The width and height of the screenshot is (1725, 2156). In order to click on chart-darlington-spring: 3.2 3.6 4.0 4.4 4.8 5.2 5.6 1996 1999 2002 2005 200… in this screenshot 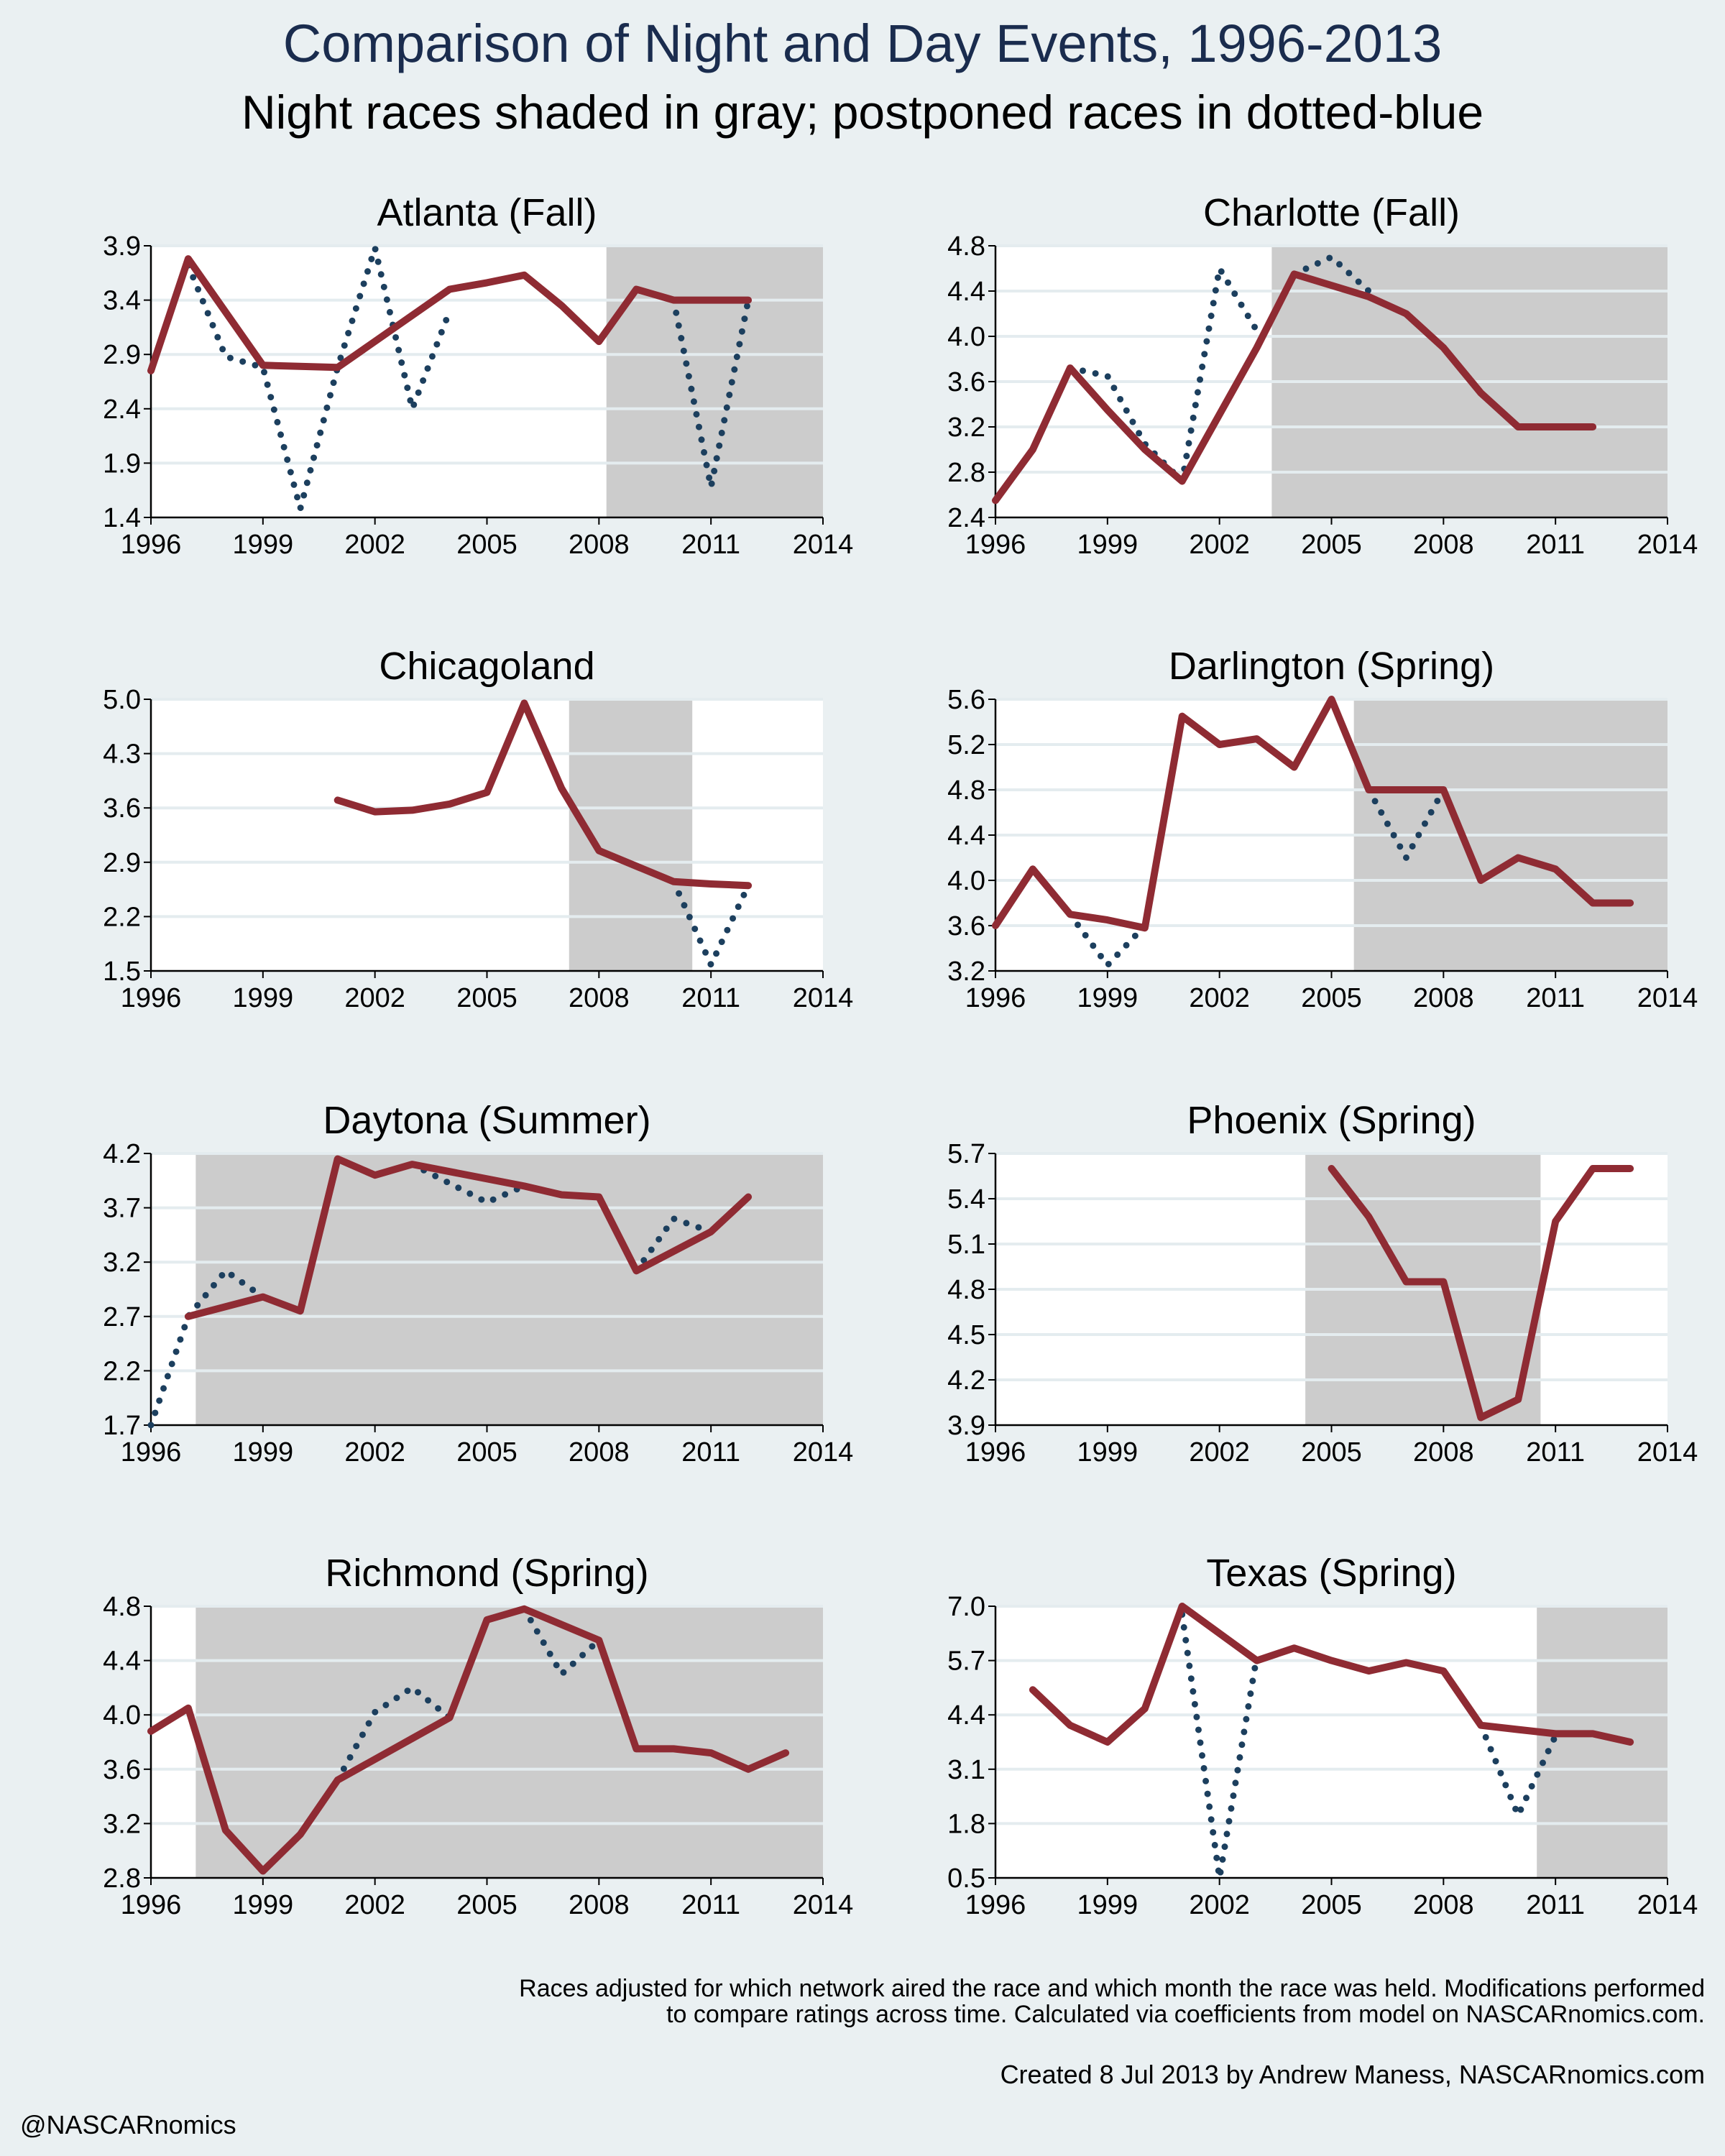, I will do `click(1322, 829)`.